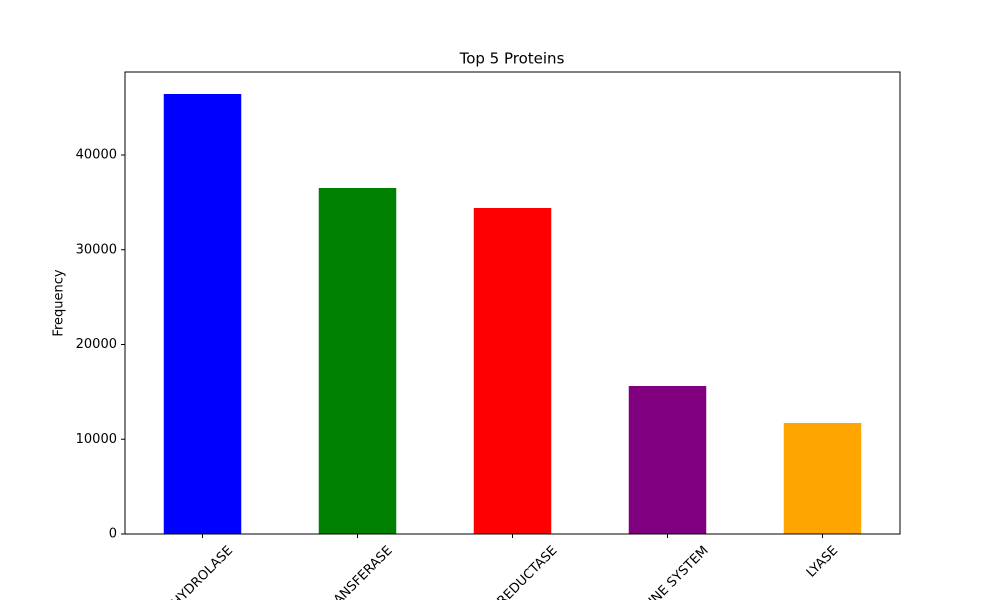  I want to click on x-tick-label: TRANSFERASE, so click(357, 571).